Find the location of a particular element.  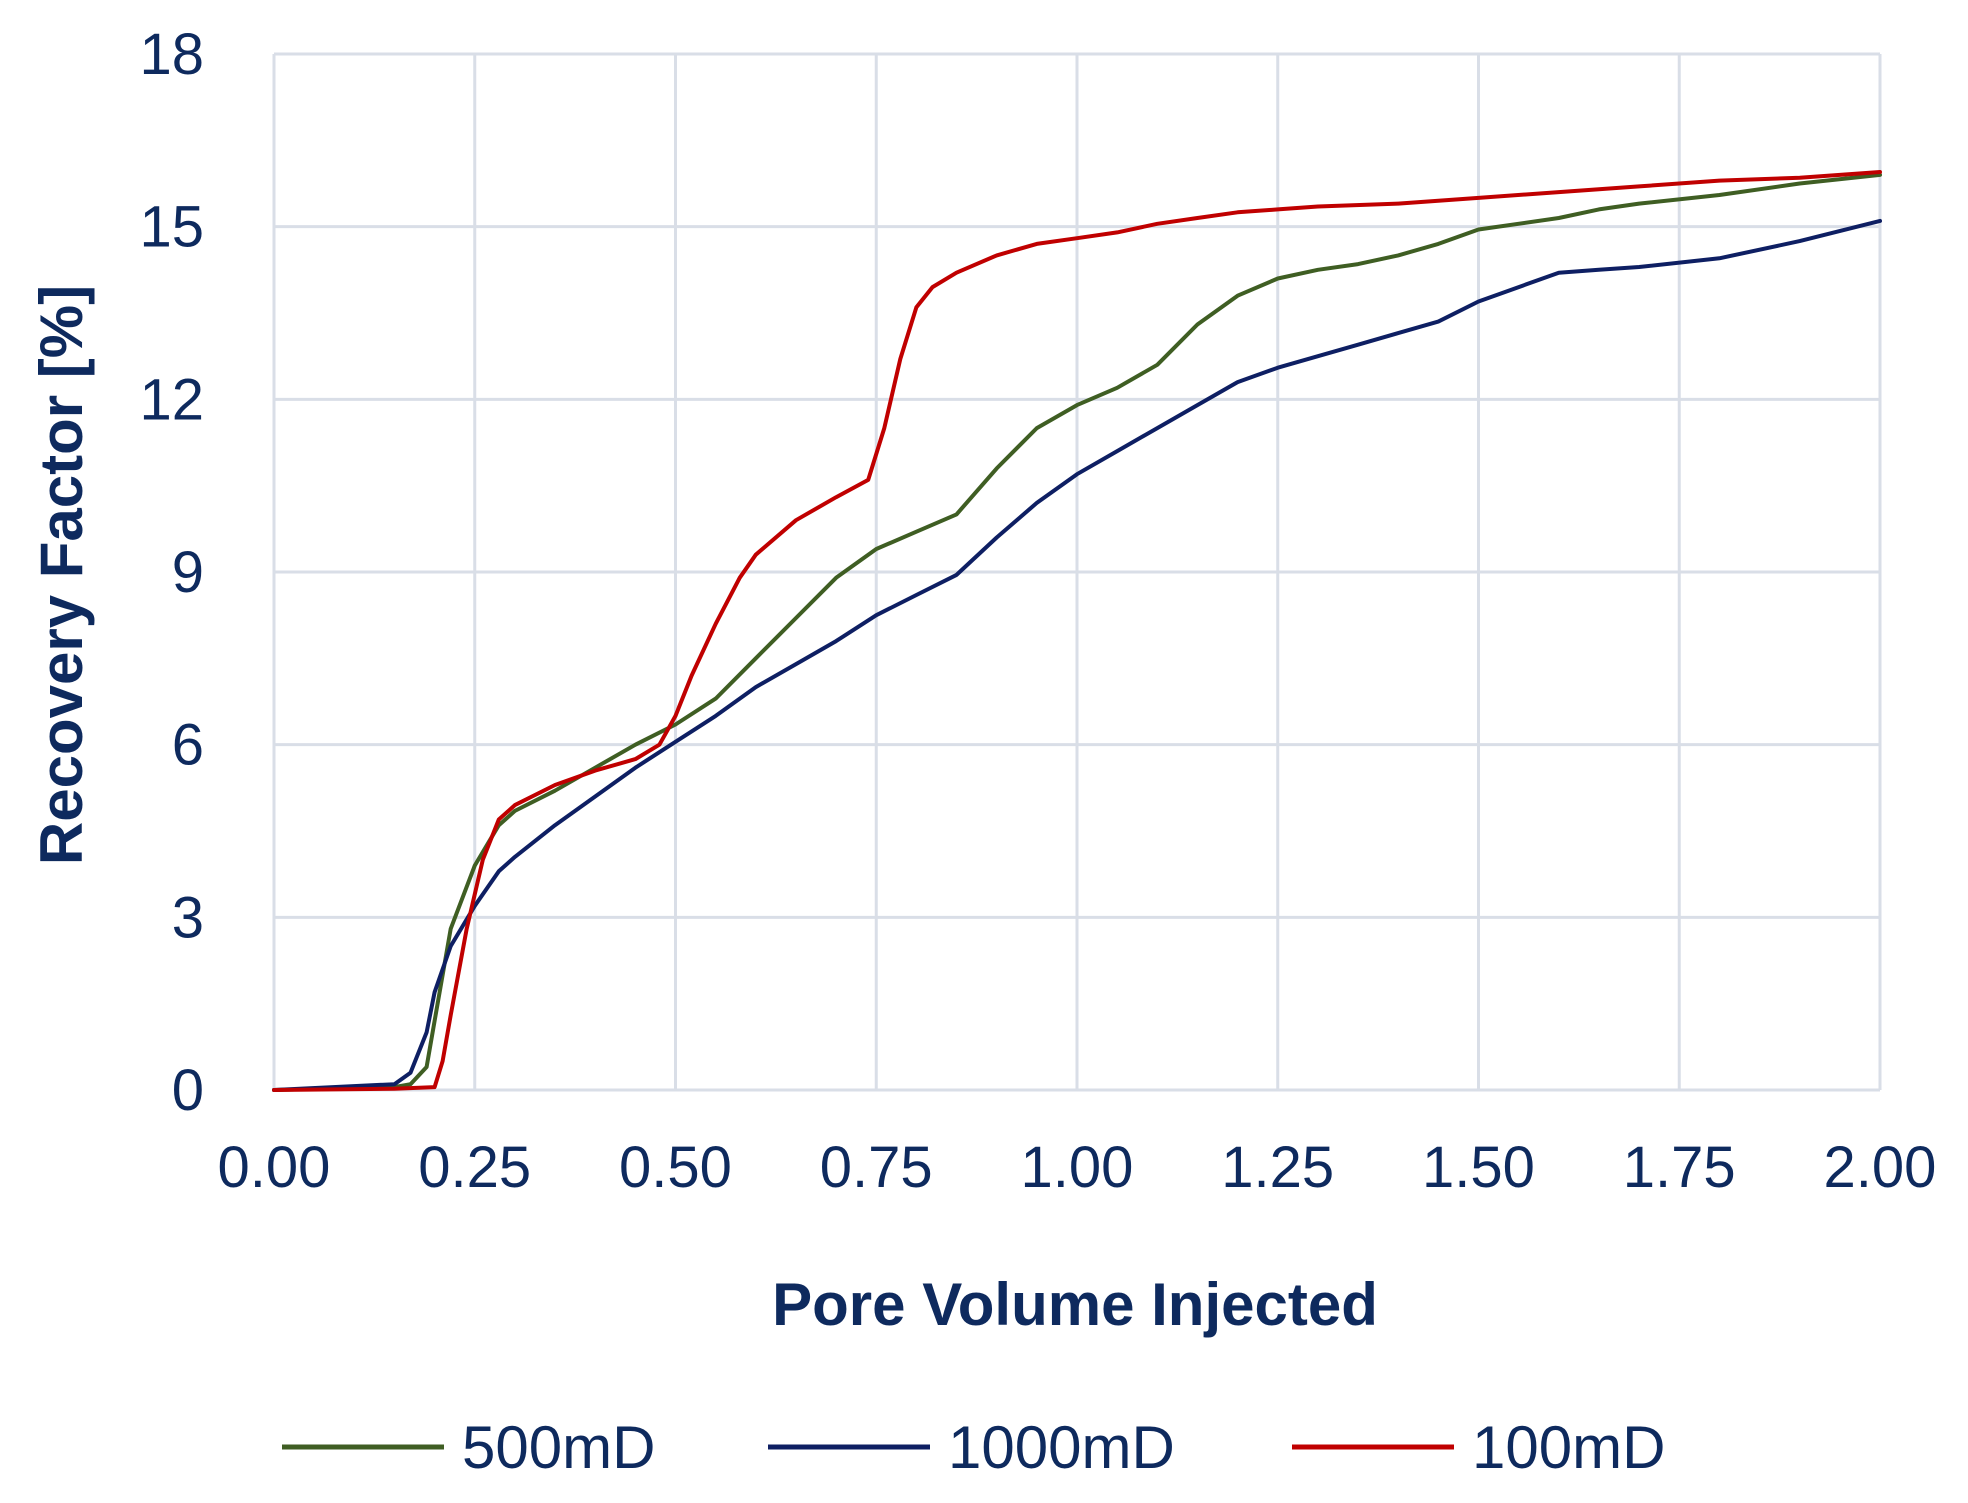

legend-label-500mD: 500mD is located at coordinates (558, 1447).